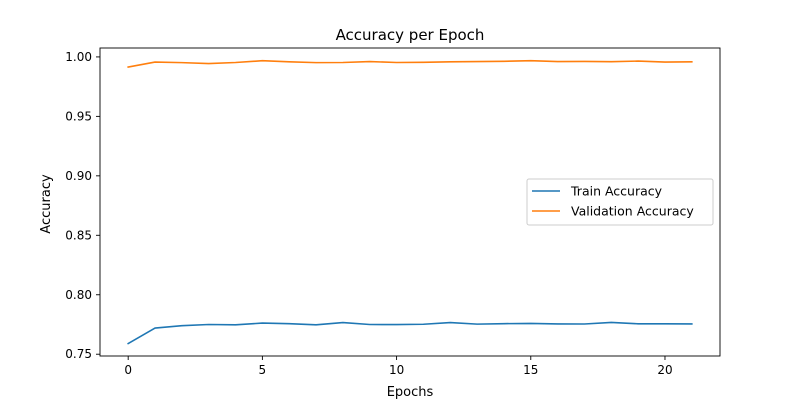 The image size is (800, 404). Describe the element at coordinates (410, 35) in the screenshot. I see `chart-title: Accuracy per Epoch` at that location.